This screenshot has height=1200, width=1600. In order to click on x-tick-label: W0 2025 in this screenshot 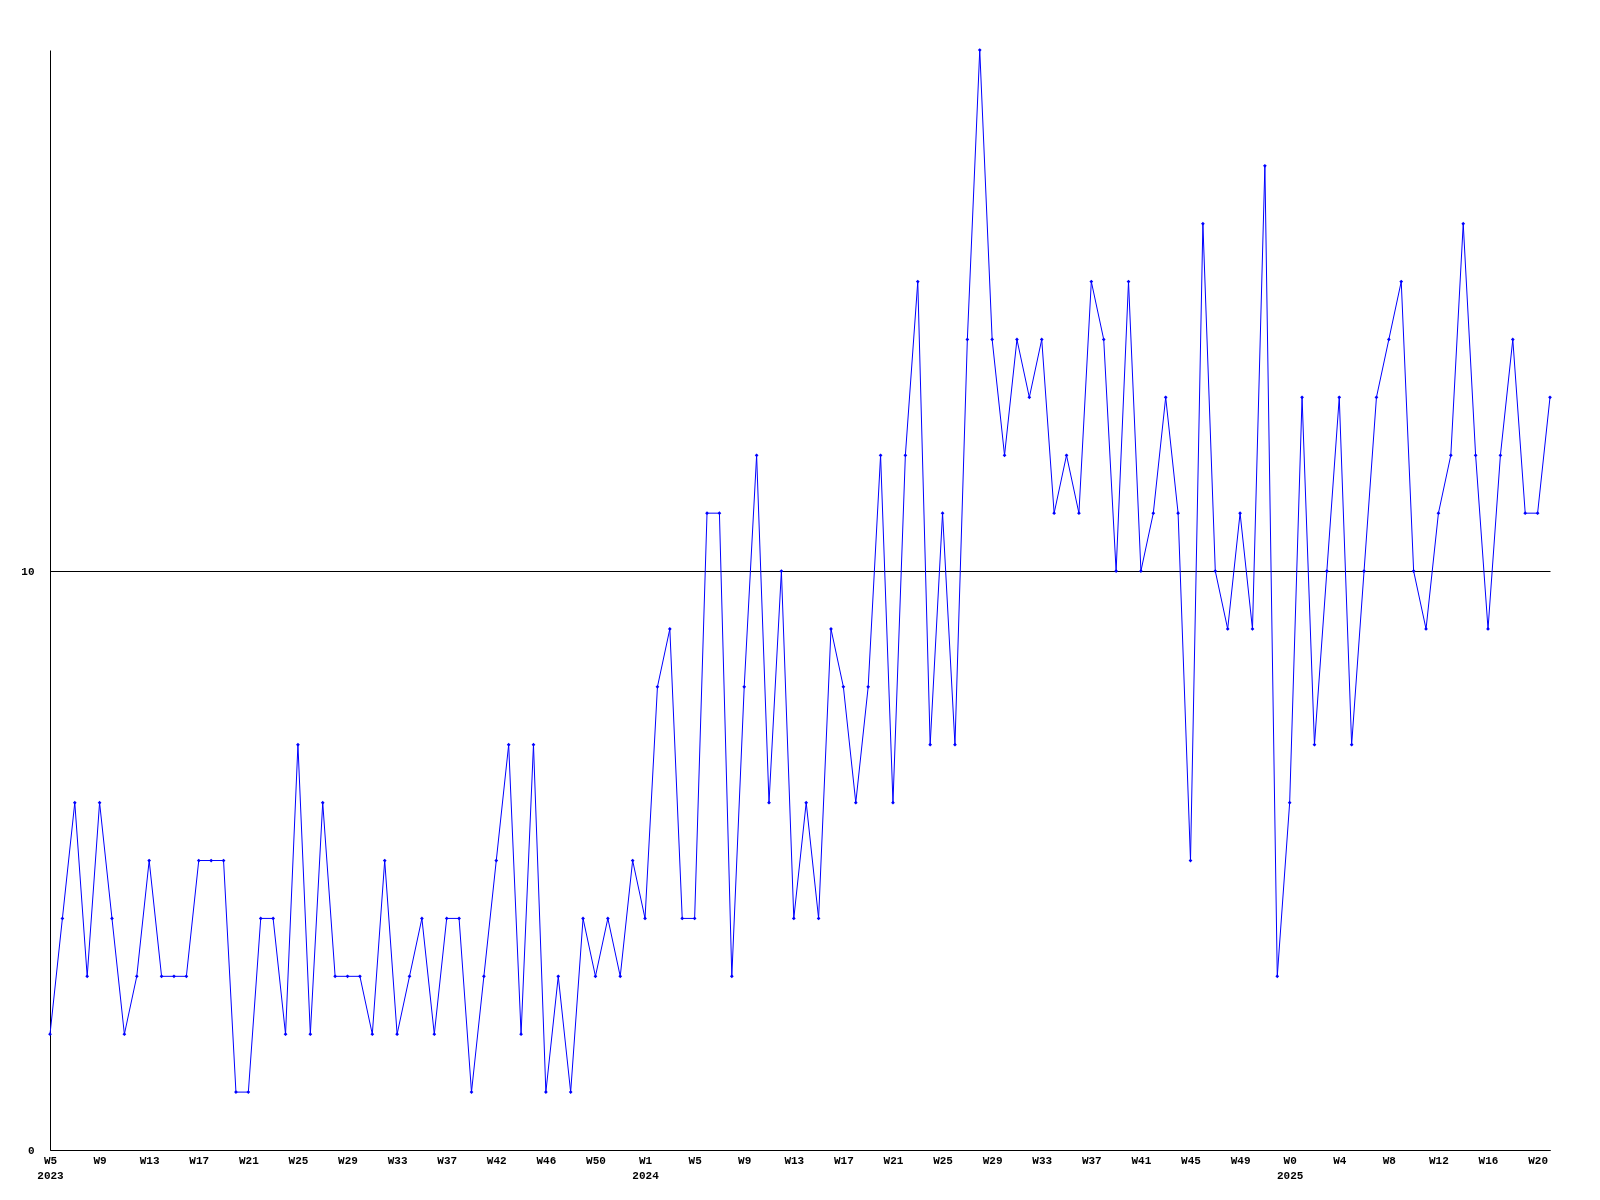, I will do `click(1290, 1168)`.